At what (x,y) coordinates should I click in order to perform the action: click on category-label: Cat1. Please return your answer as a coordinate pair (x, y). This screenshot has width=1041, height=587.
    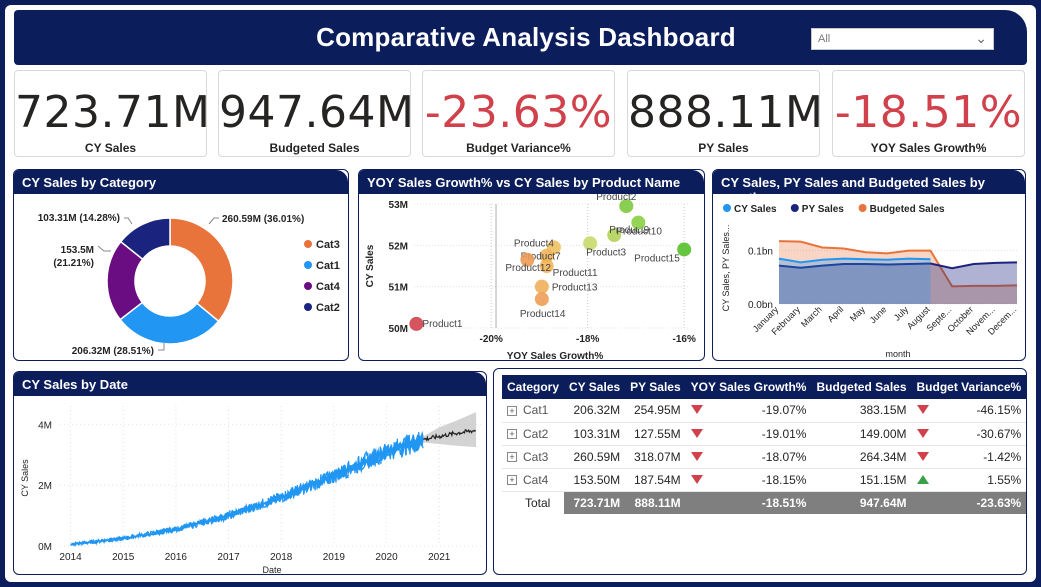
    Looking at the image, I should click on (536, 410).